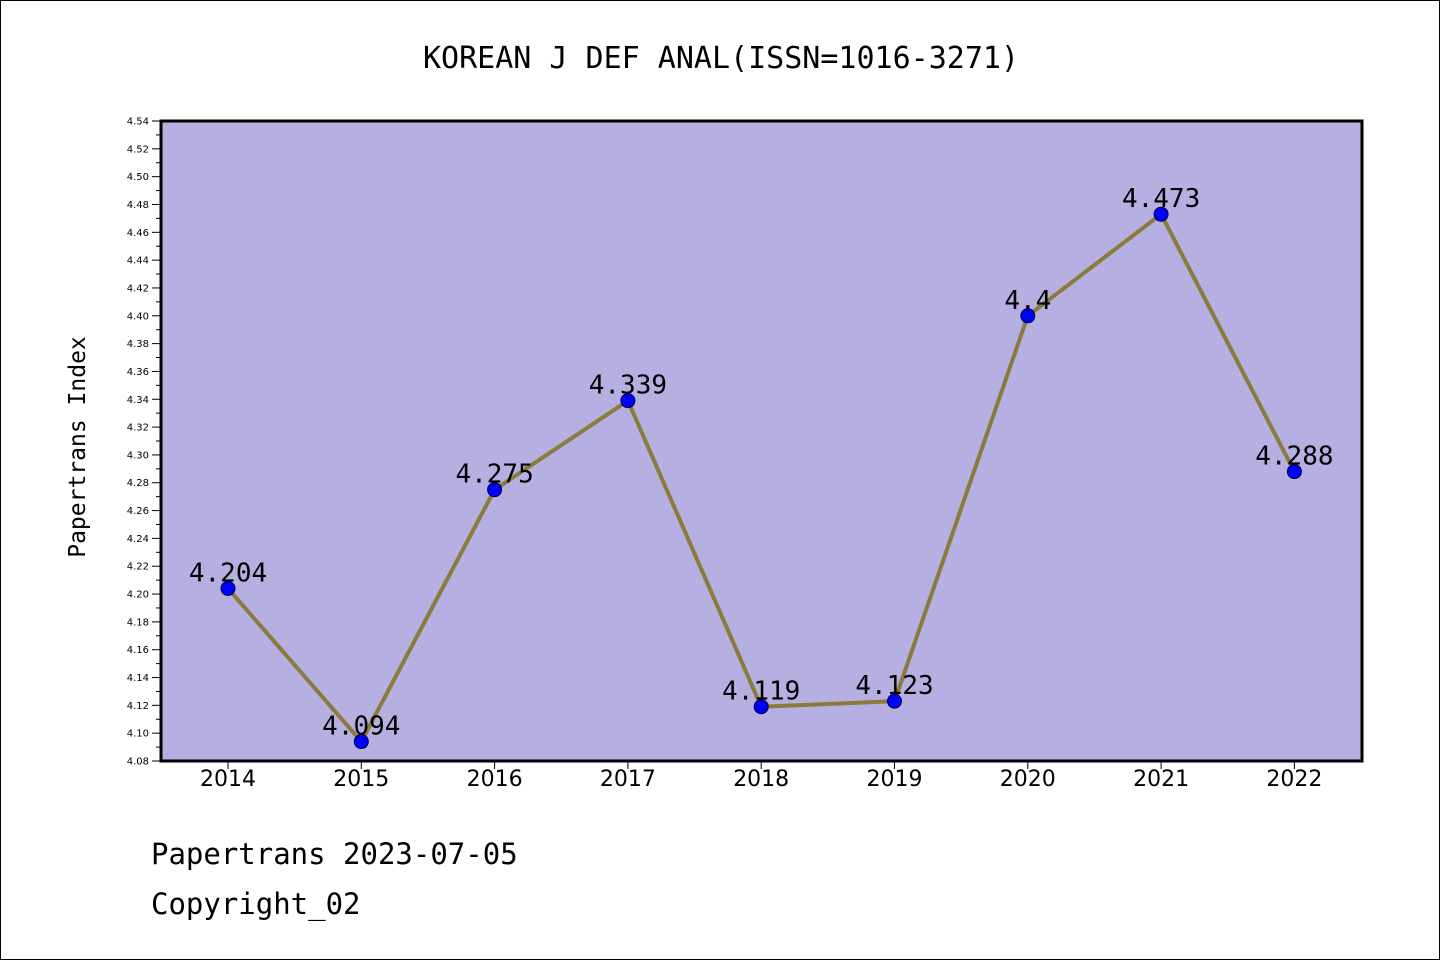  Describe the element at coordinates (361, 779) in the screenshot. I see `x-tick-label: 2015` at that location.